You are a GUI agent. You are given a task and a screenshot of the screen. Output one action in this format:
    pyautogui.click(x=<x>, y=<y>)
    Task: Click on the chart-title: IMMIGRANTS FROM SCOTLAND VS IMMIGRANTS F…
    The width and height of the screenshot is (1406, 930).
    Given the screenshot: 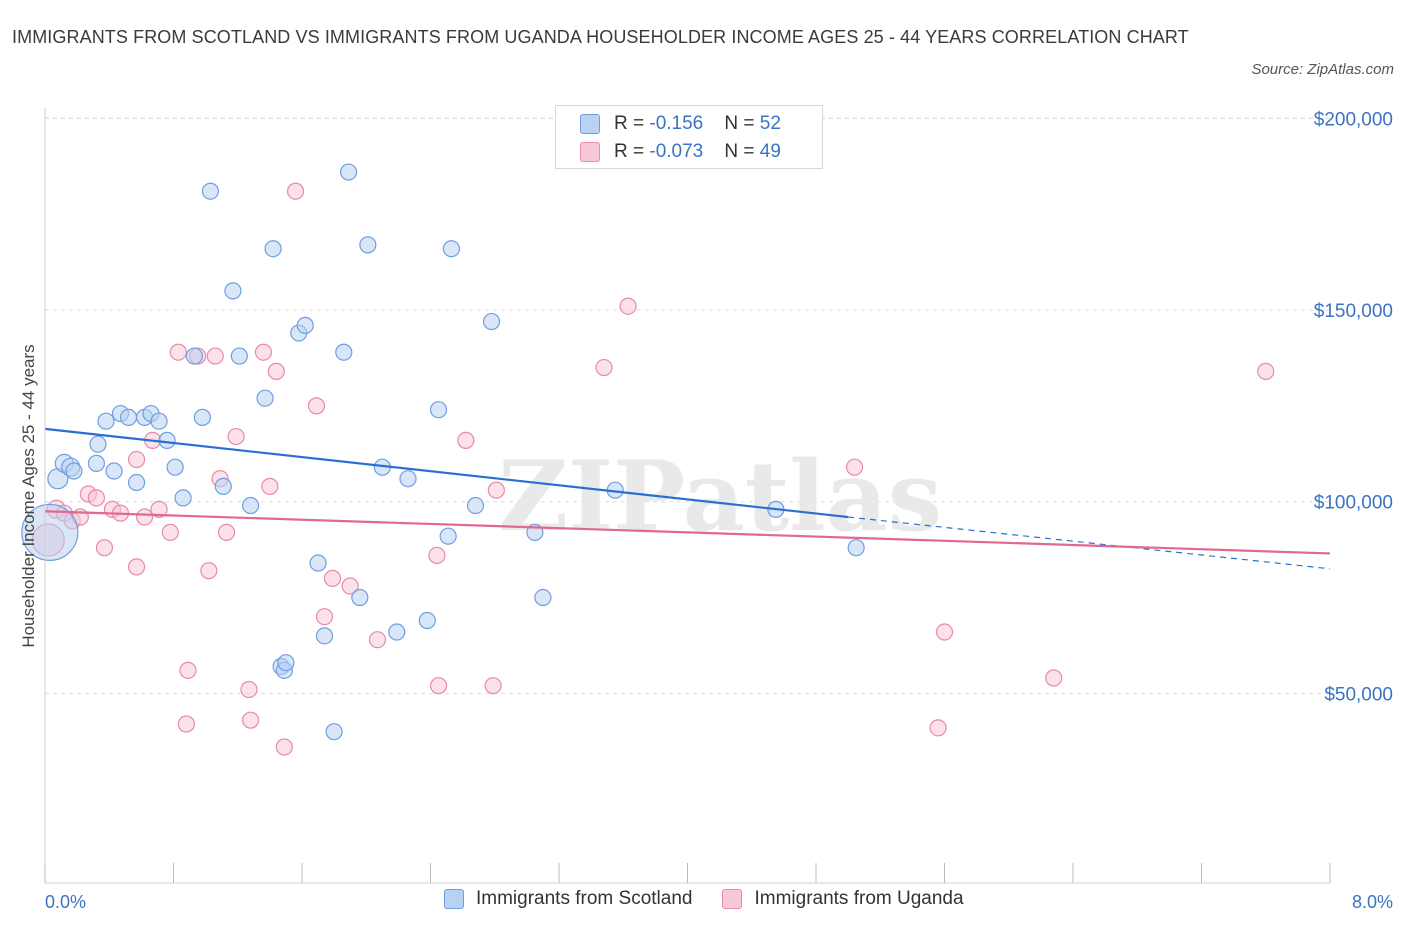 What is the action you would take?
    pyautogui.click(x=600, y=37)
    